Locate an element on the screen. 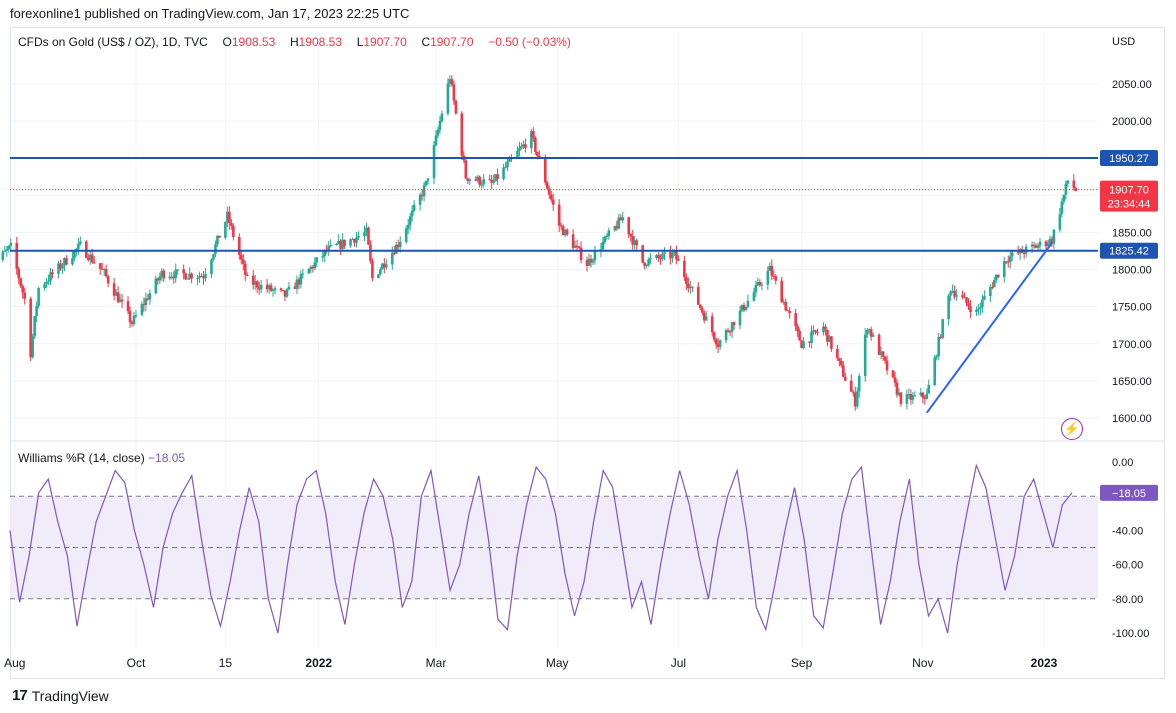  change-value: −0.50 (−0.03%) is located at coordinates (529, 42).